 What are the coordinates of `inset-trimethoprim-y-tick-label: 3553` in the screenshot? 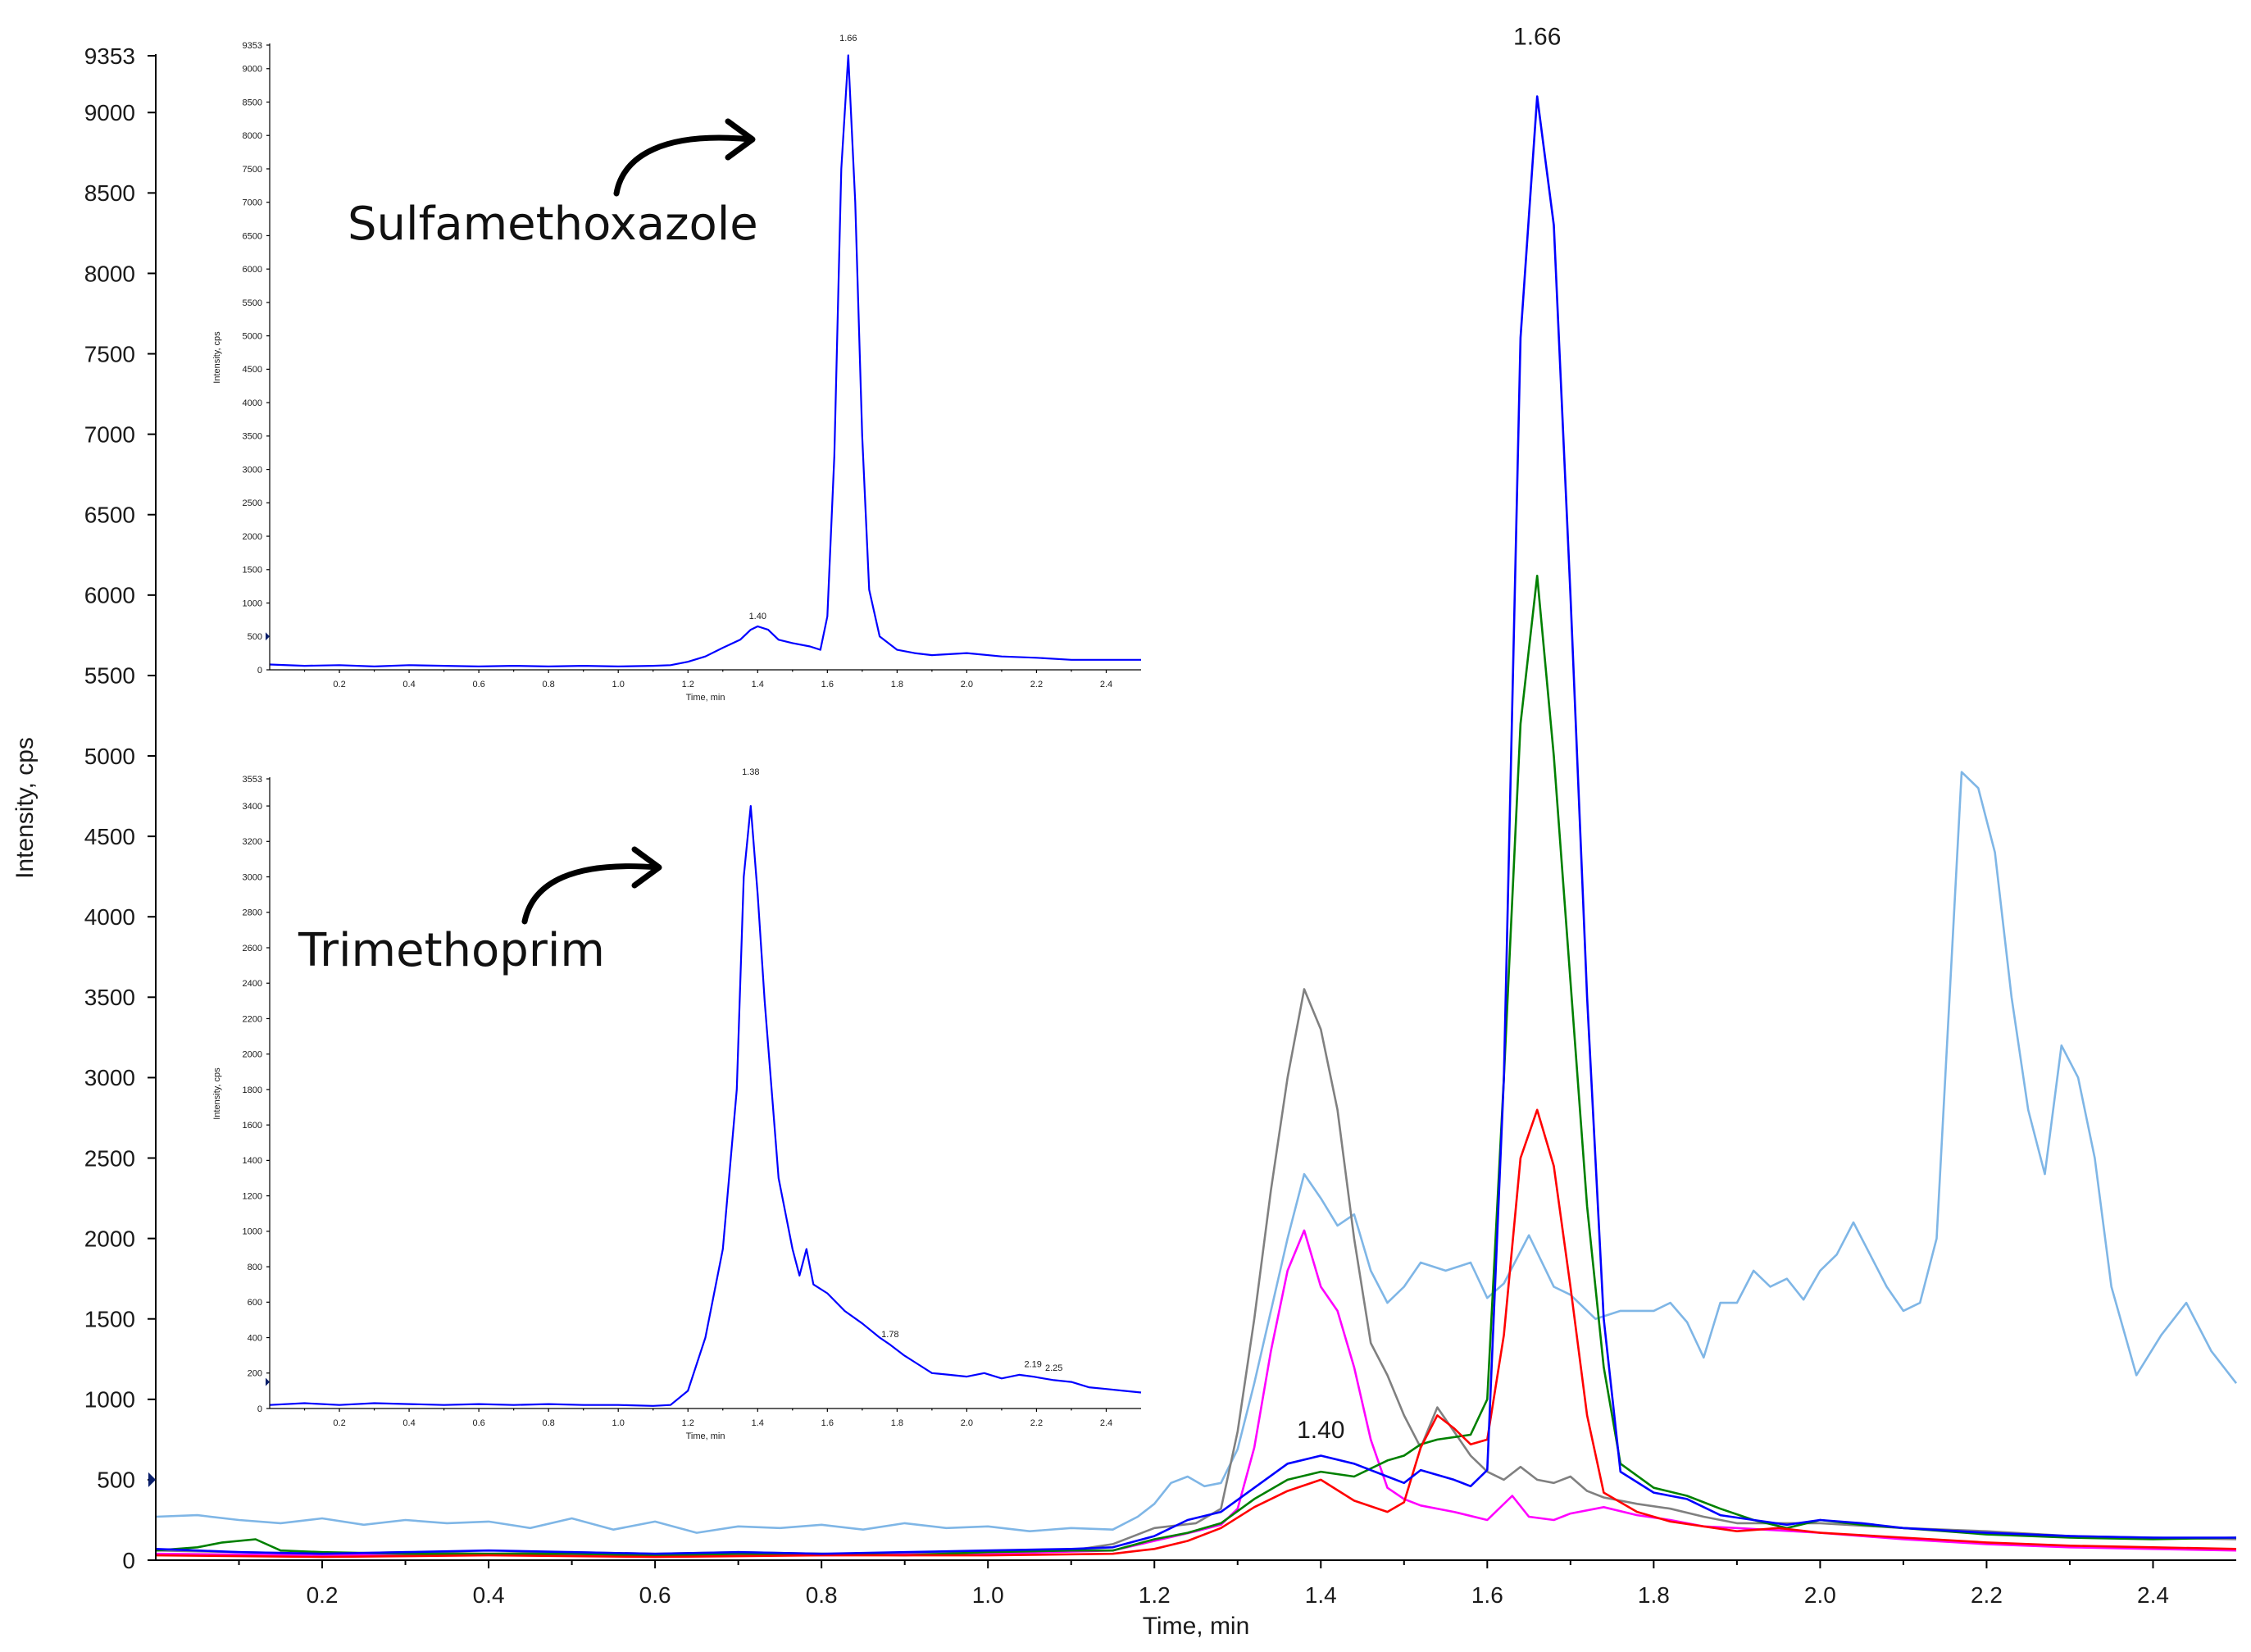 It's located at (252, 780).